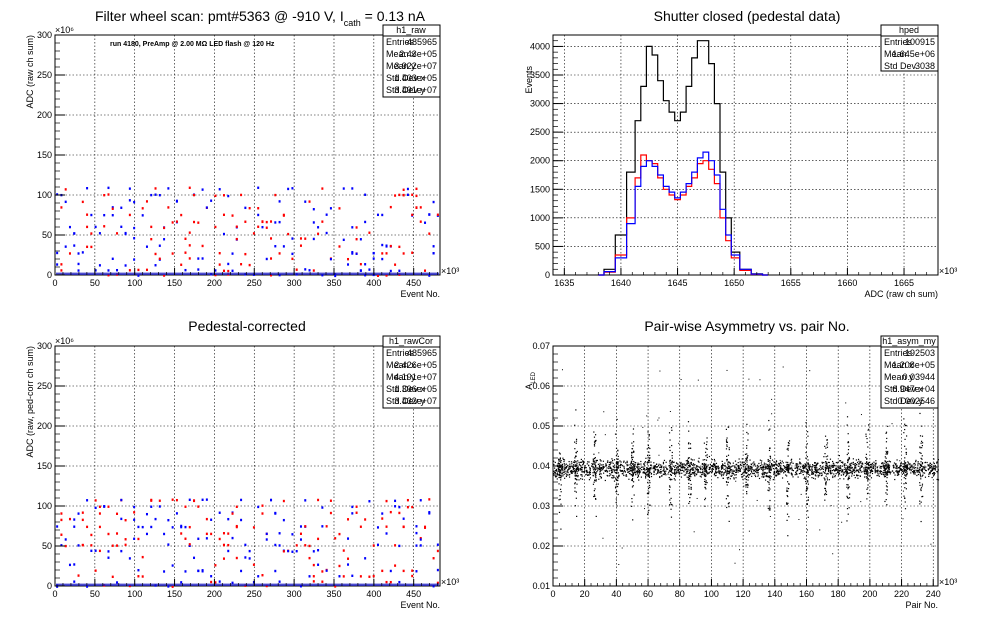  I want to click on raw-xtick-label: 250, so click(254, 283).